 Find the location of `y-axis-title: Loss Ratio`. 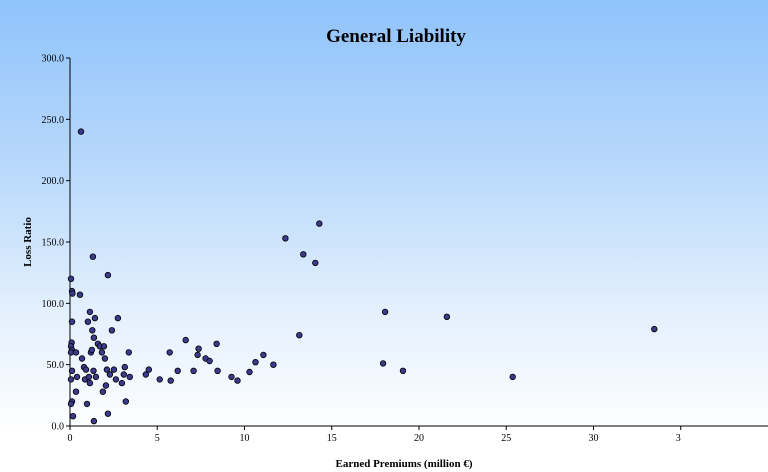

y-axis-title: Loss Ratio is located at coordinates (28, 242).